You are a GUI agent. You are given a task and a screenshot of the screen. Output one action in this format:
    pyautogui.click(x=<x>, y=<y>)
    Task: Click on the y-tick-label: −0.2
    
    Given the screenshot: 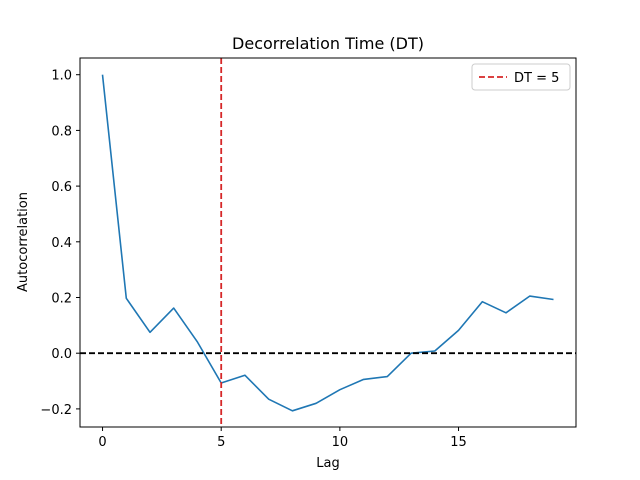 What is the action you would take?
    pyautogui.click(x=56, y=410)
    